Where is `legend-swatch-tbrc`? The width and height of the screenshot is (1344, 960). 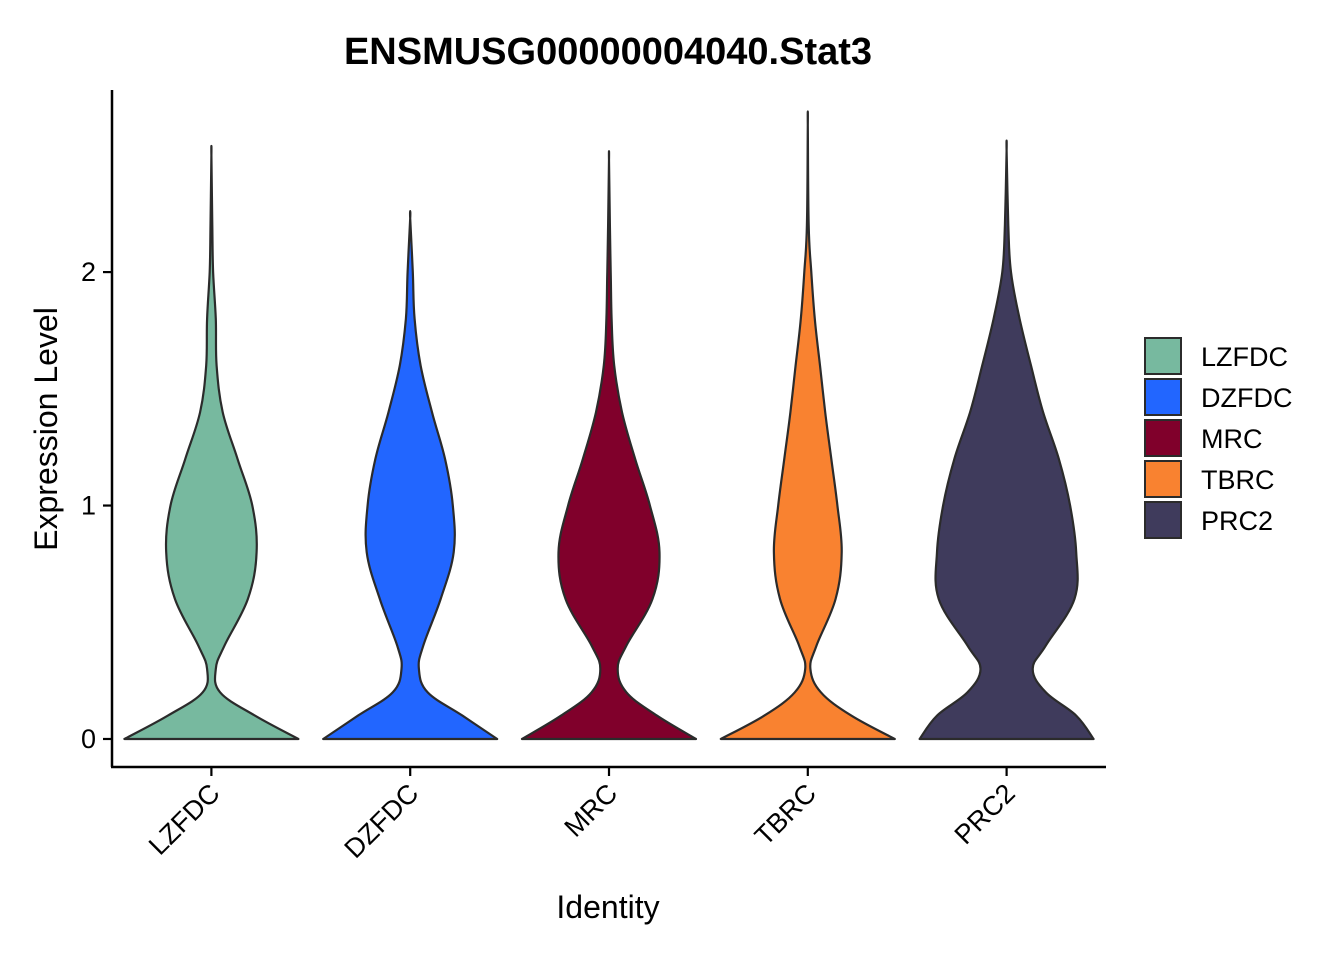 legend-swatch-tbrc is located at coordinates (1163, 479).